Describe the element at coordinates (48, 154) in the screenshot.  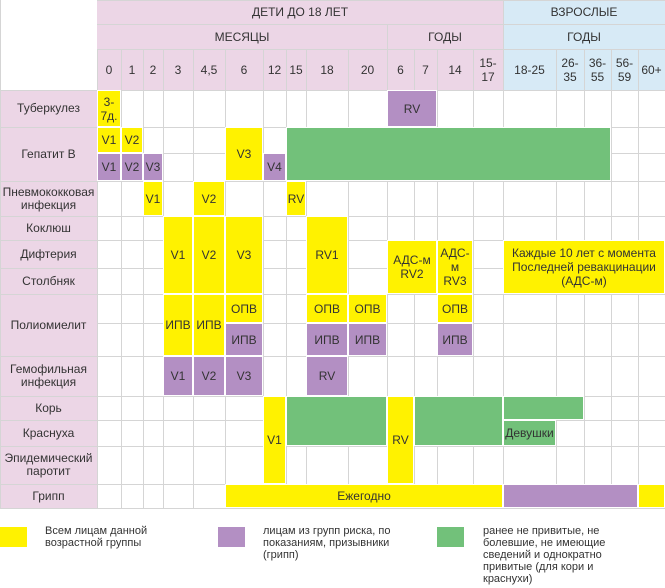
I see `row-label: Гепатит В` at that location.